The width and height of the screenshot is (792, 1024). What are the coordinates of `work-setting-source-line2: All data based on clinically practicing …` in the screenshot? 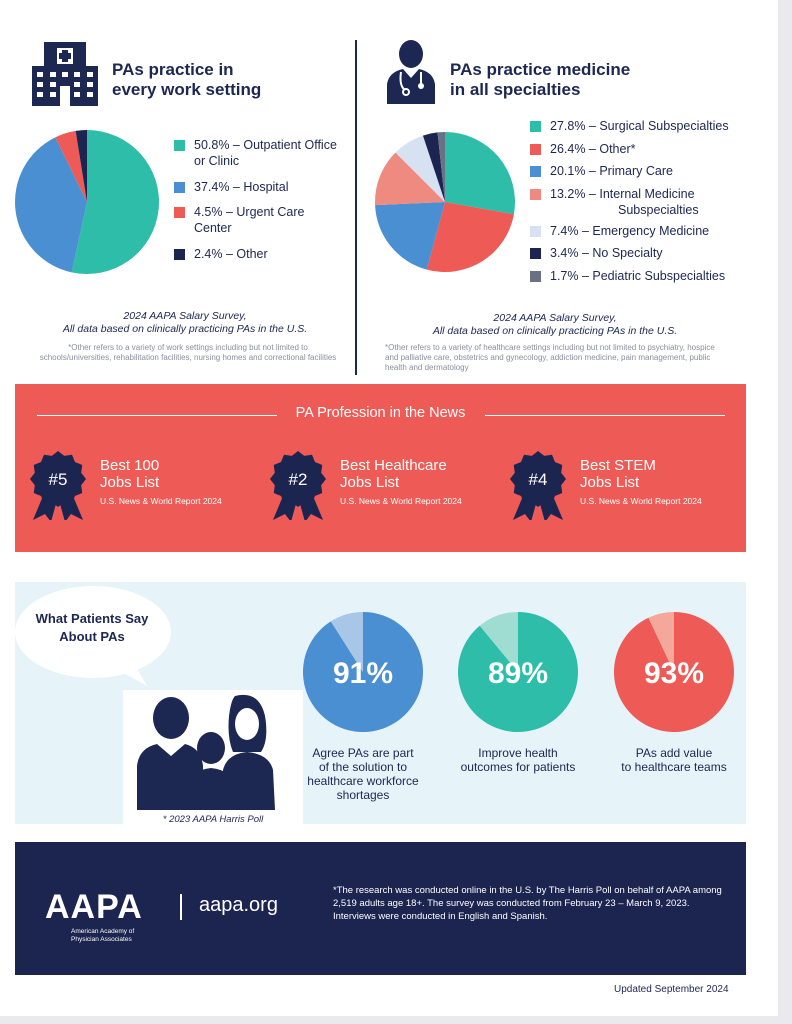 It's located at (185, 329).